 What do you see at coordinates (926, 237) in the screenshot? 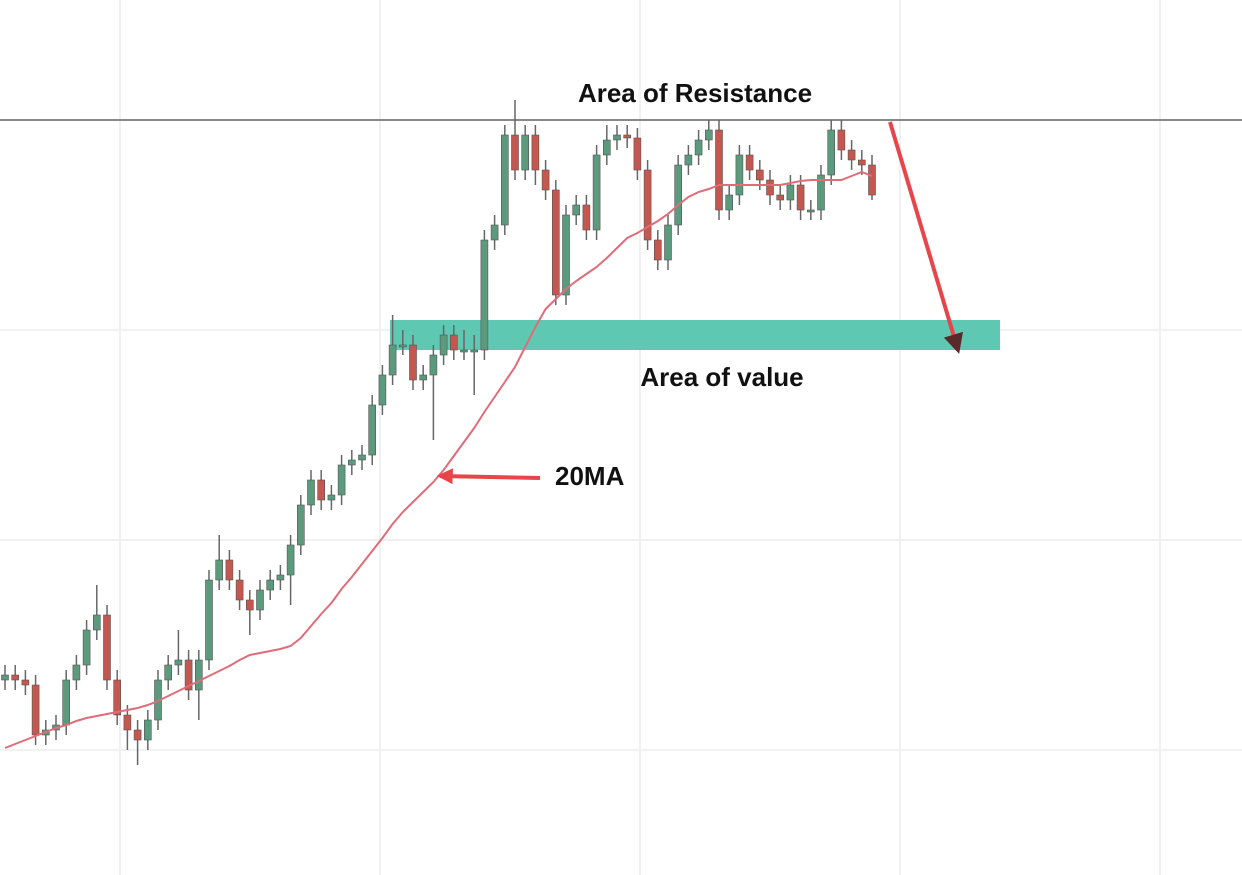
I see `down-arrow` at bounding box center [926, 237].